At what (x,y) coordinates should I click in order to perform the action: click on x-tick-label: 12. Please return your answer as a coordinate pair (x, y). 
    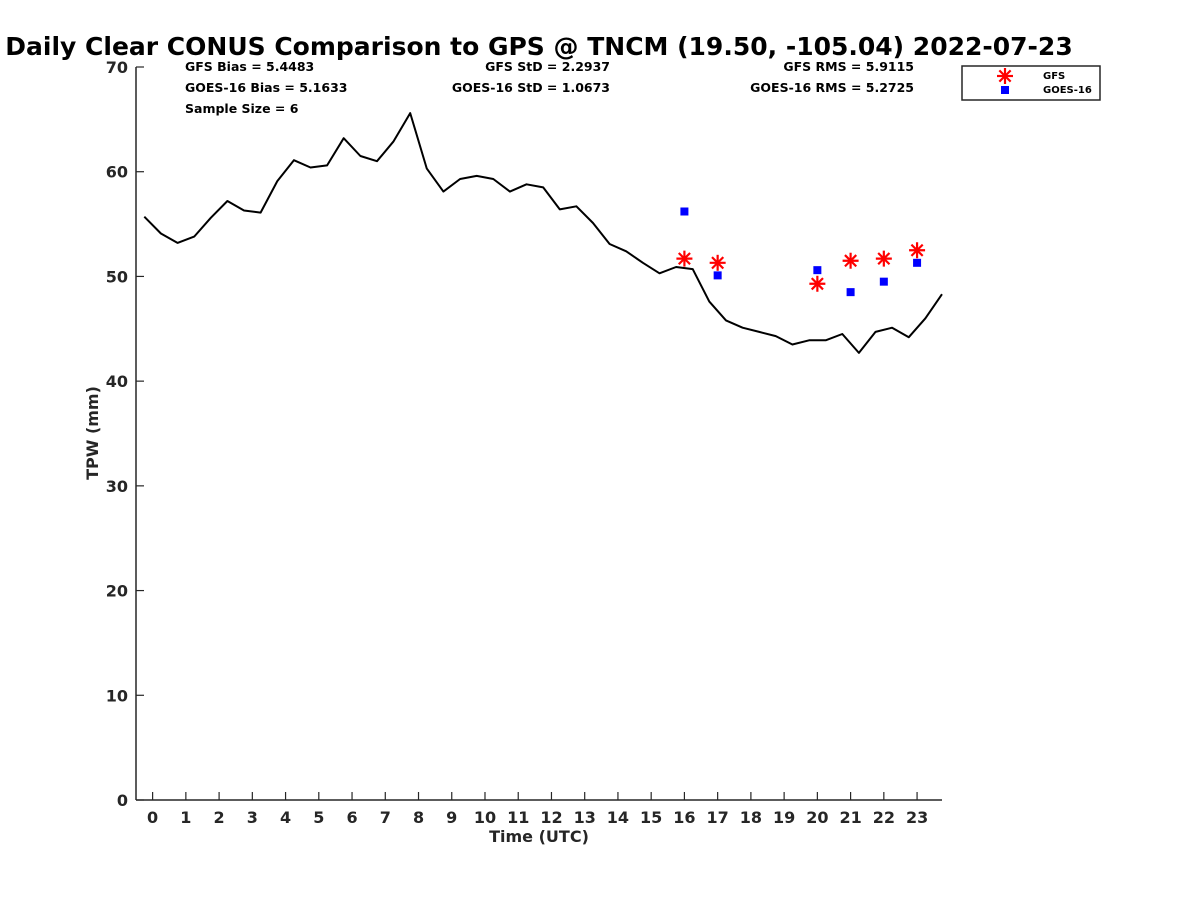
    Looking at the image, I should click on (551, 817).